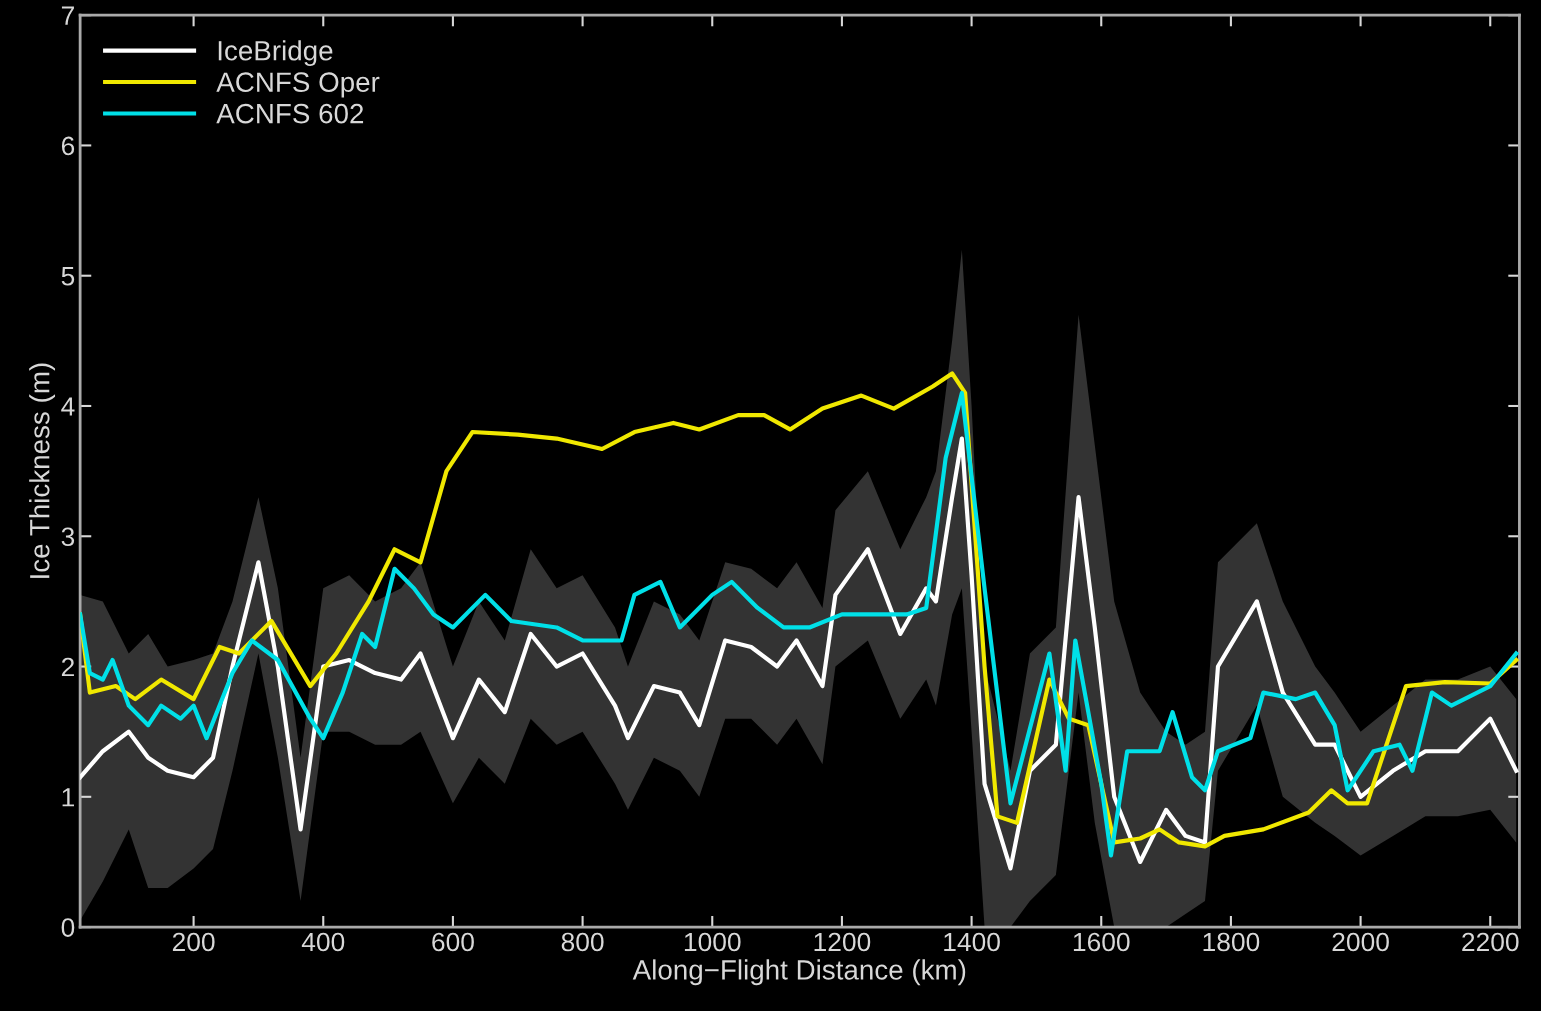 This screenshot has width=1541, height=1011. Describe the element at coordinates (1231, 942) in the screenshot. I see `x-tick-label: 1800` at that location.